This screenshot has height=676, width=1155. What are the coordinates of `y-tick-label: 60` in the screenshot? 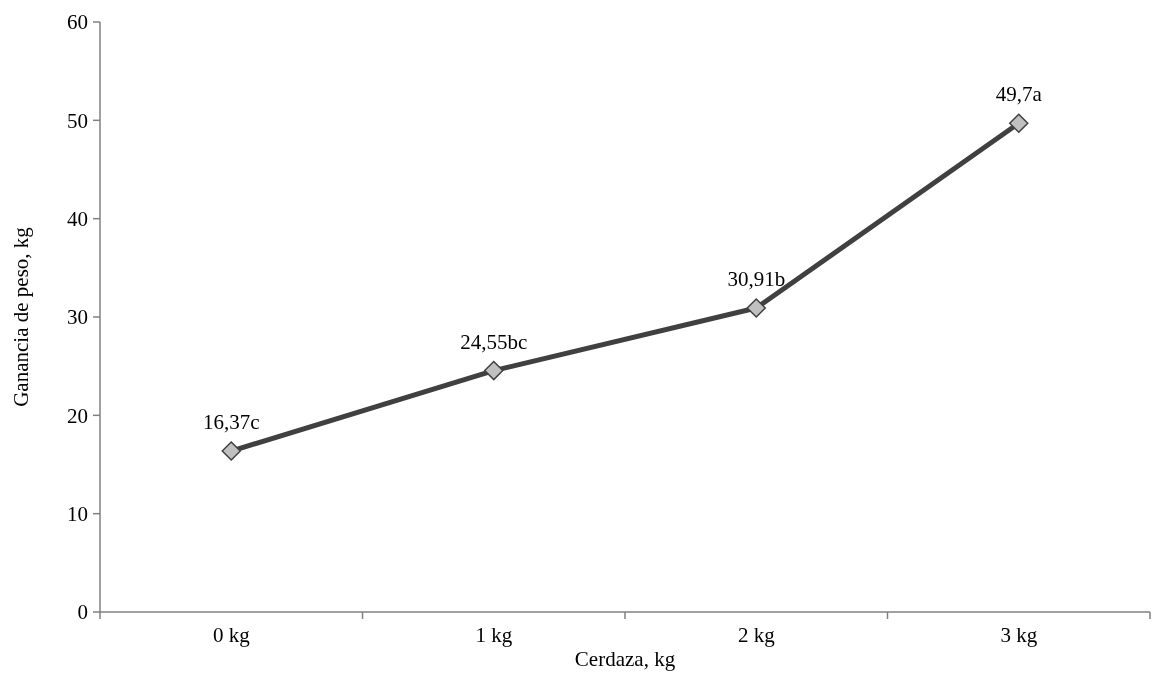 It's located at (77, 22).